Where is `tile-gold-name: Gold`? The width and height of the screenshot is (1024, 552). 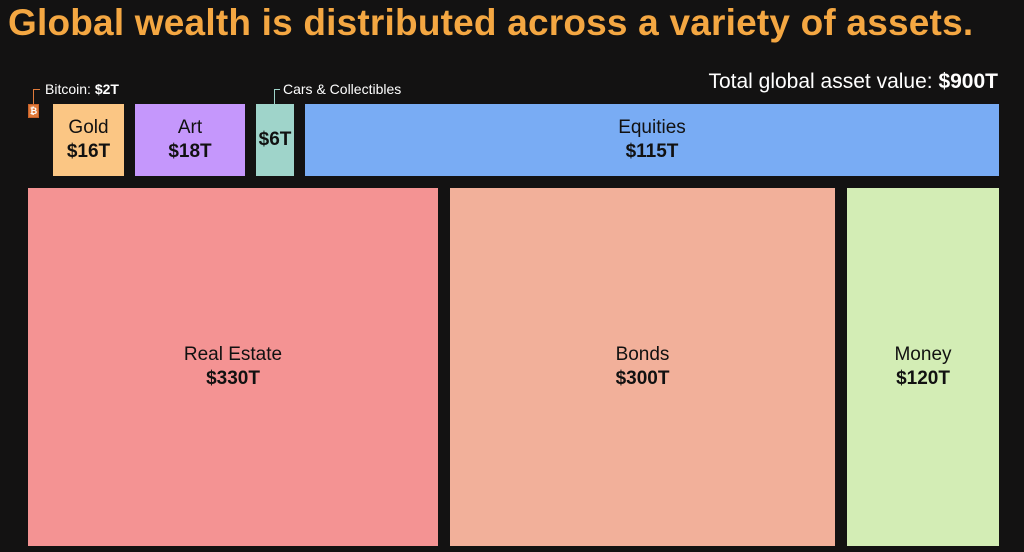 tile-gold-name: Gold is located at coordinates (88, 127).